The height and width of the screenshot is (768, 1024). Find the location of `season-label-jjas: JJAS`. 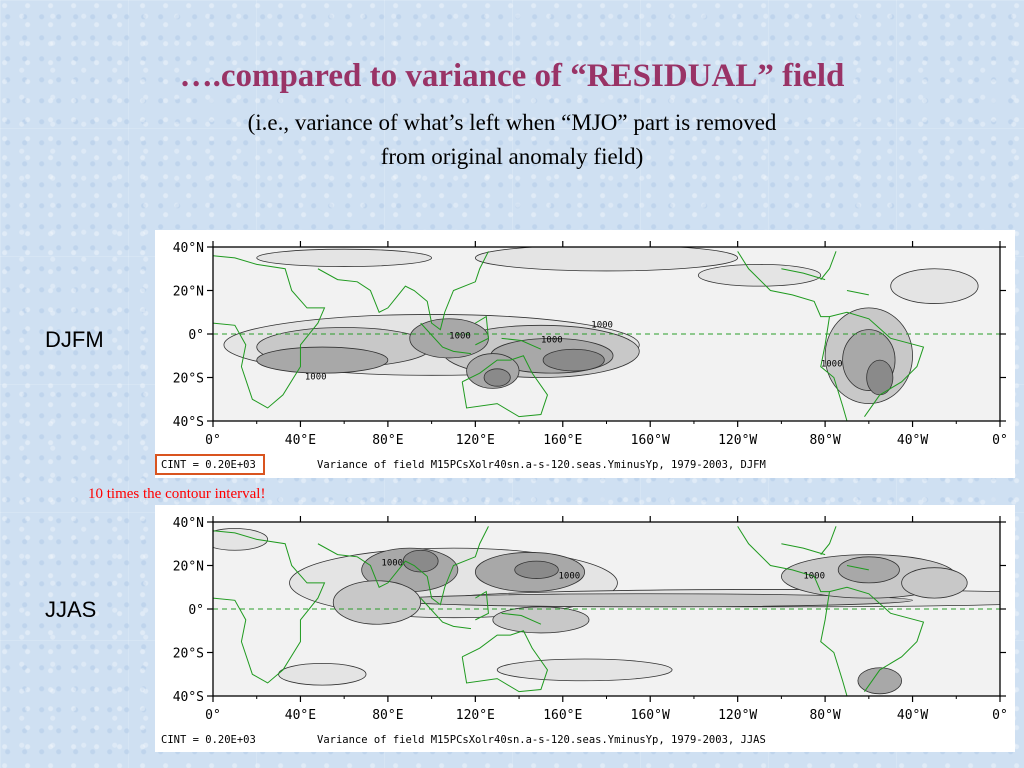

season-label-jjas: JJAS is located at coordinates (71, 609).